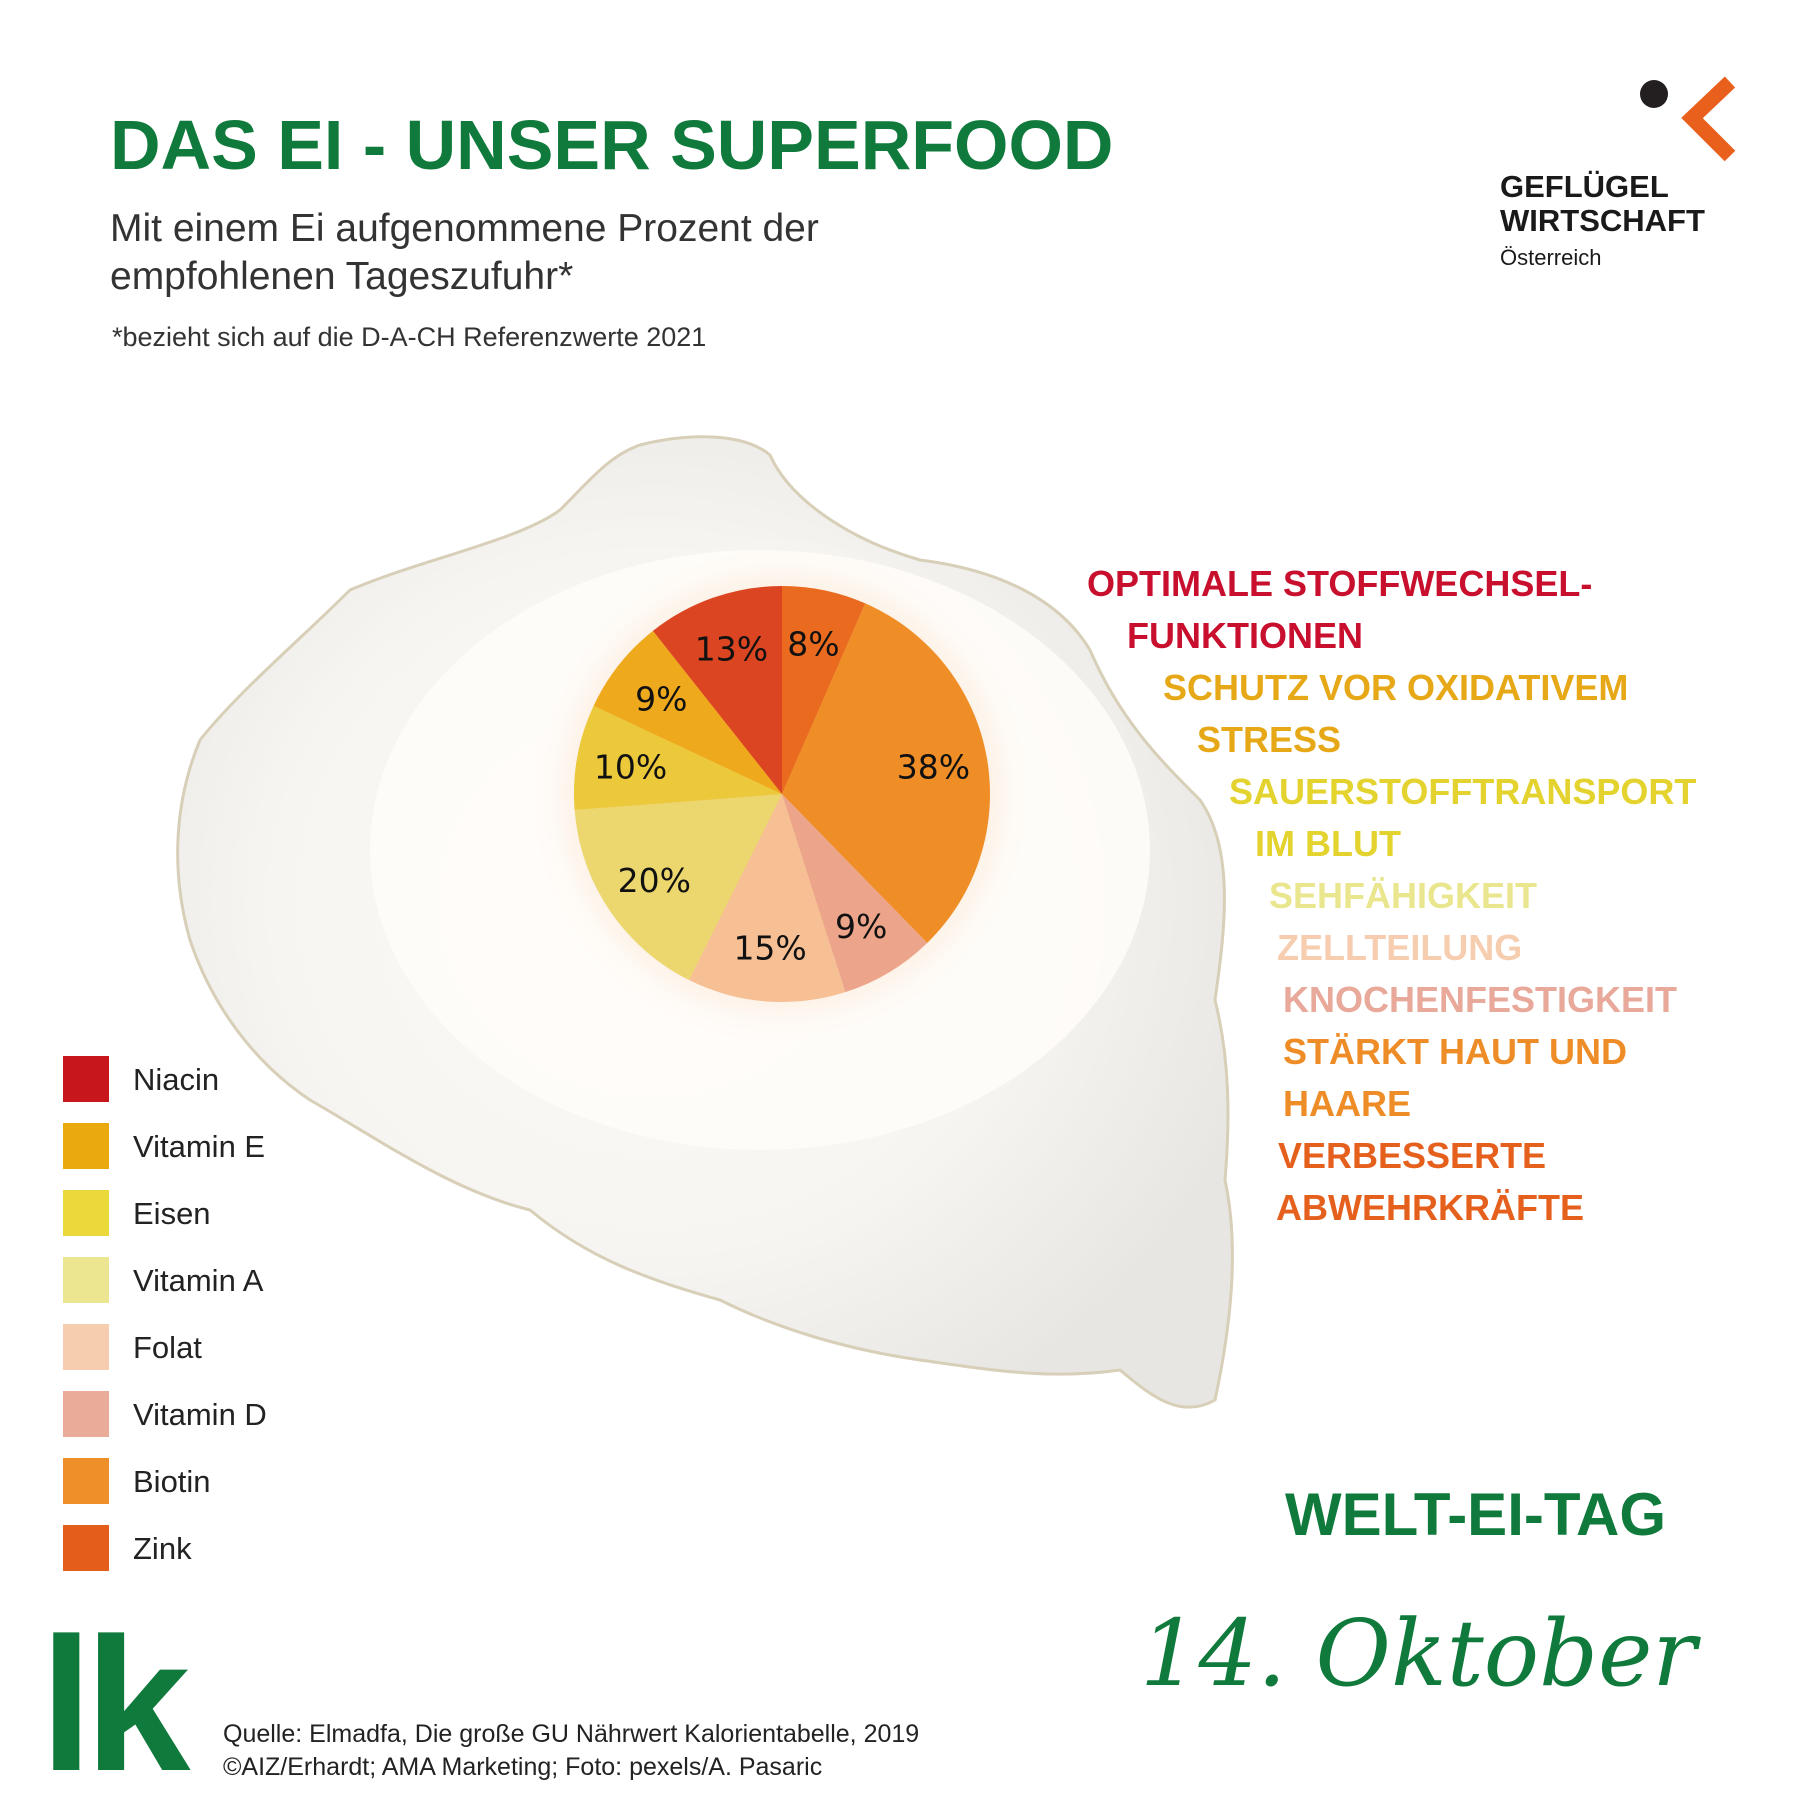 The height and width of the screenshot is (1811, 1800). Describe the element at coordinates (1340, 583) in the screenshot. I see `benefit-line: OPTIMALE STOFFWECHSEL-` at that location.